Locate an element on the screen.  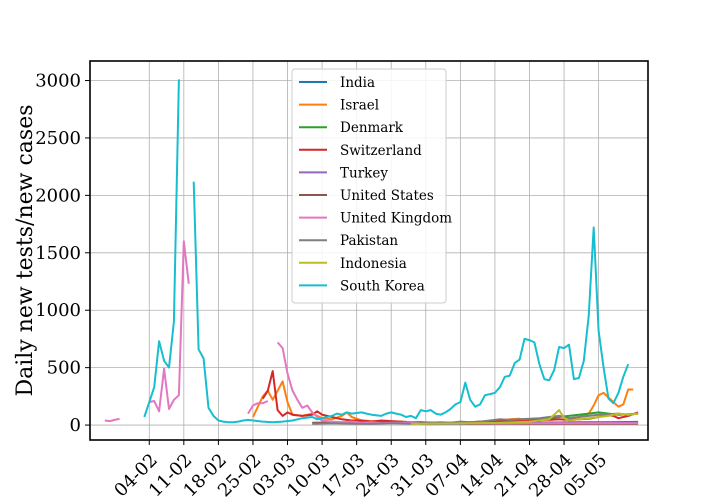
legend-box is located at coordinates (369, 186).